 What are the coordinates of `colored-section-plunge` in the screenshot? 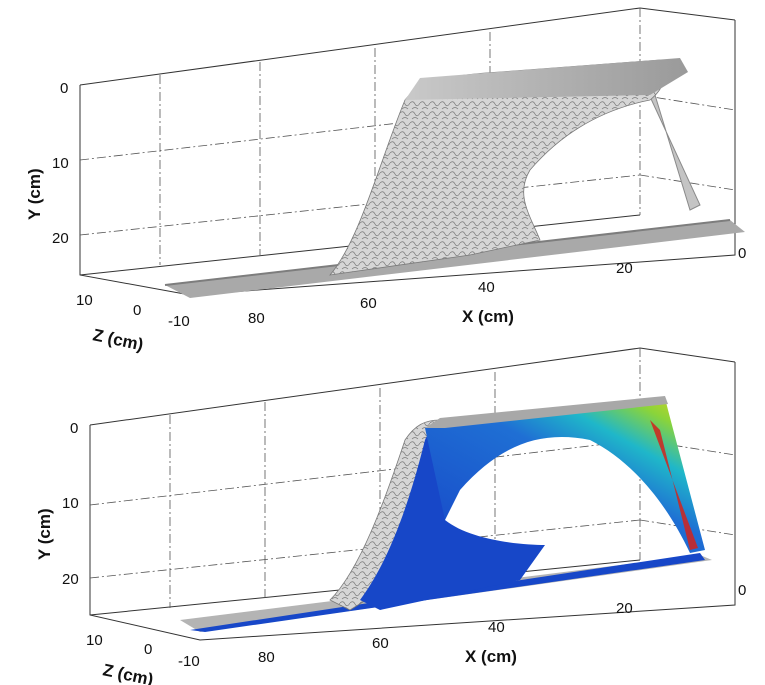 It's located at (452, 517).